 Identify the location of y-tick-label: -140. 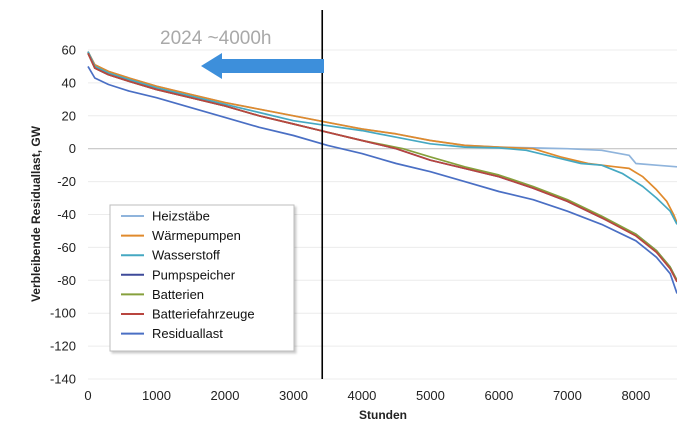
(63, 379).